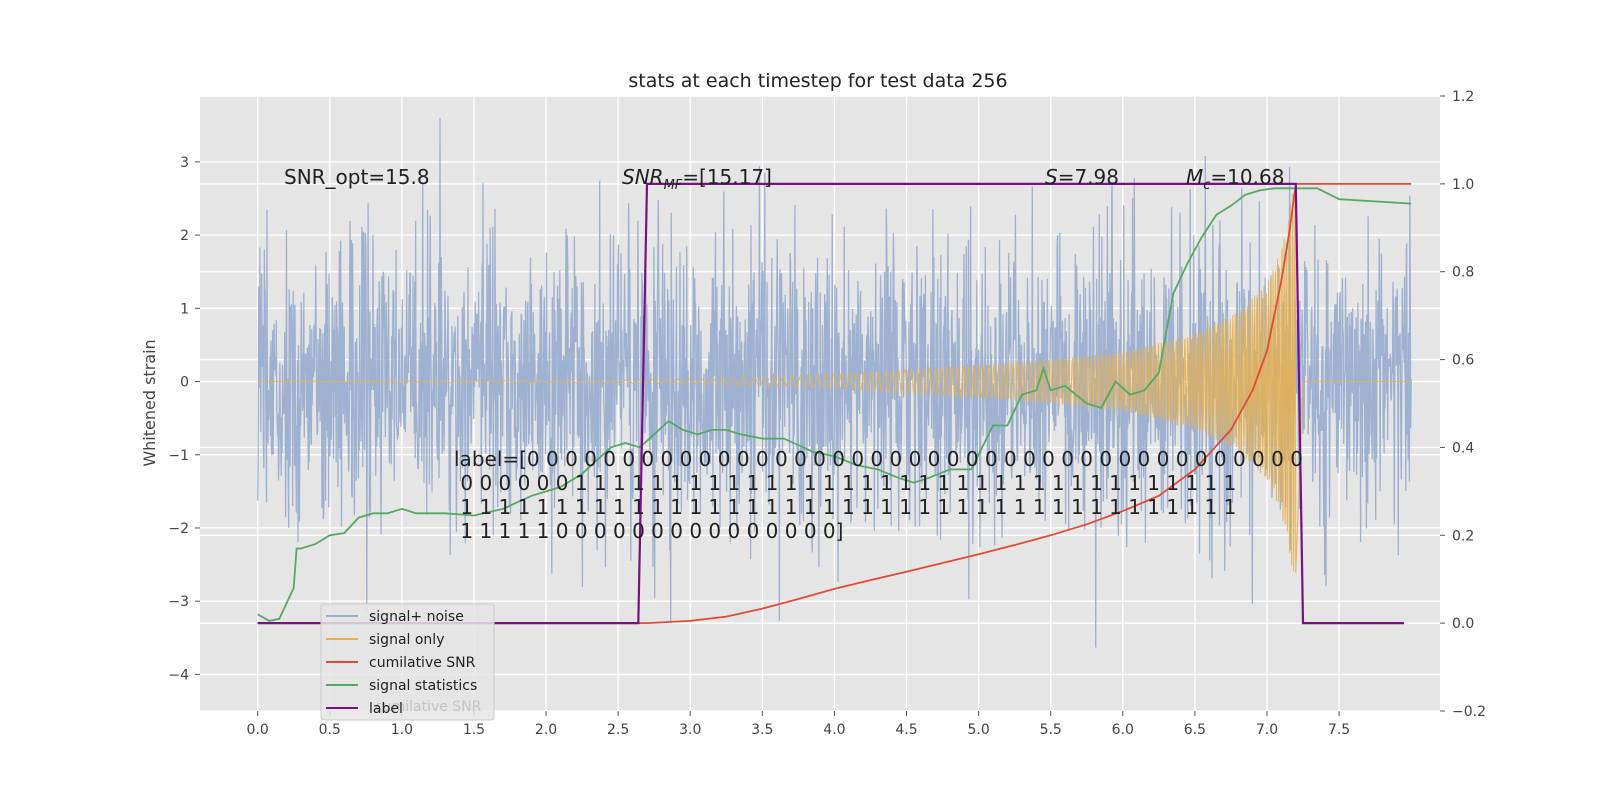 The height and width of the screenshot is (800, 1600). What do you see at coordinates (184, 383) in the screenshot?
I see `y-left-tick-label-4: 0` at bounding box center [184, 383].